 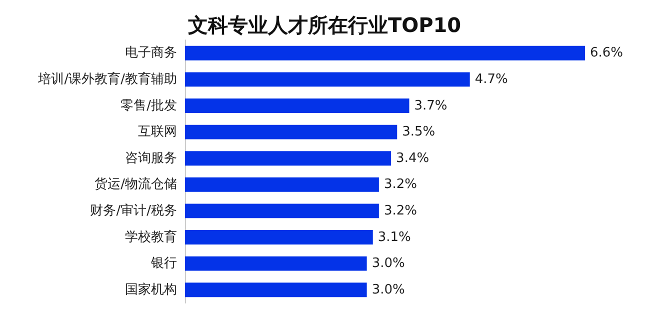 I want to click on data-label: 3.4%, so click(x=413, y=158).